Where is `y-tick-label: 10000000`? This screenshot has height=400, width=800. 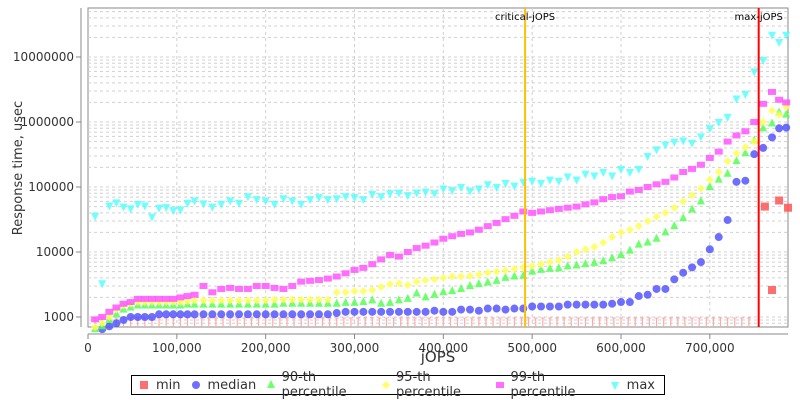
y-tick-label: 10000000 is located at coordinates (43, 57).